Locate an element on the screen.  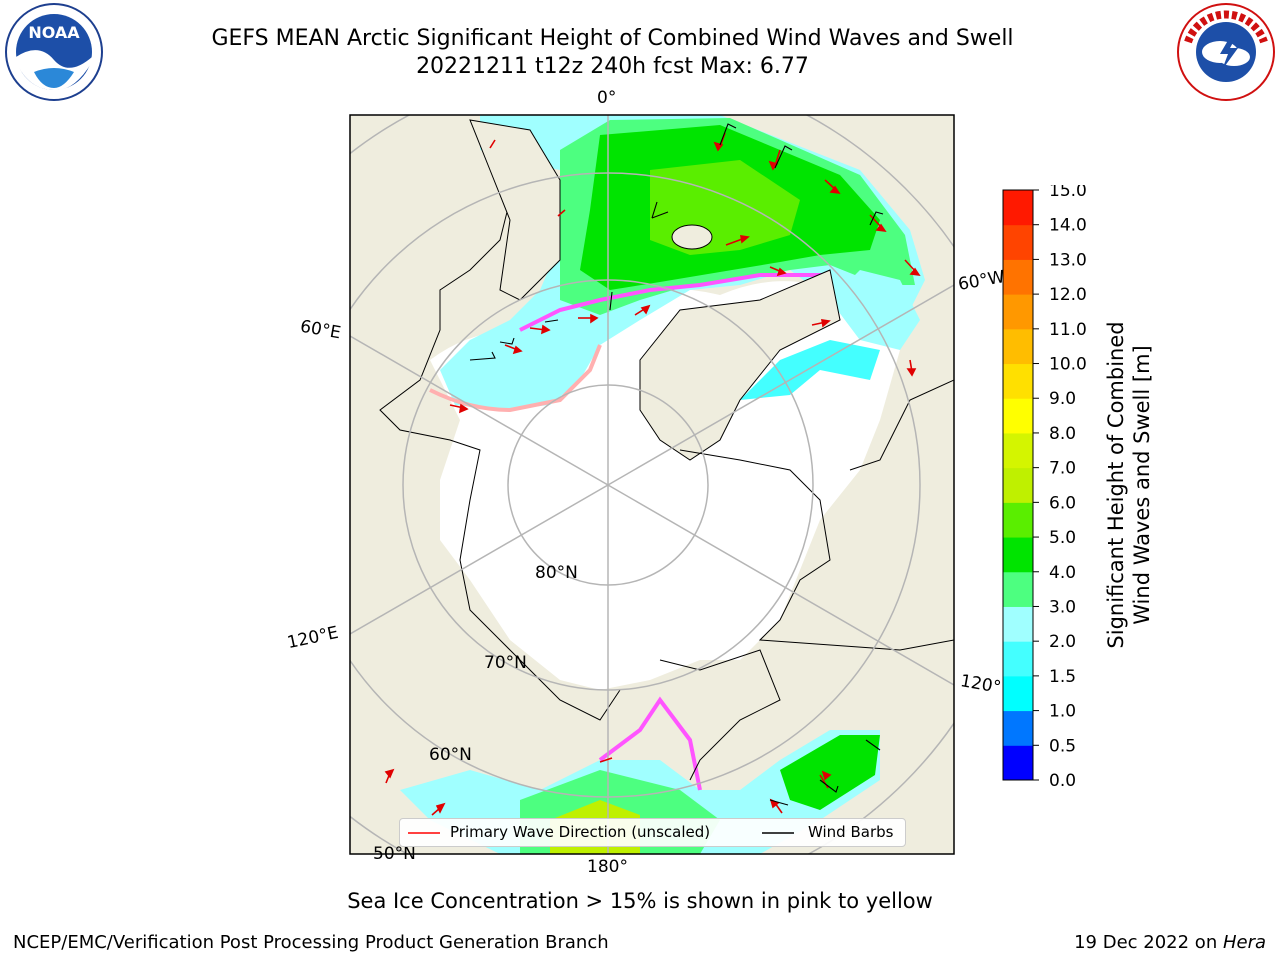
colorbar-tick-label: 12.0 is located at coordinates (1068, 295).